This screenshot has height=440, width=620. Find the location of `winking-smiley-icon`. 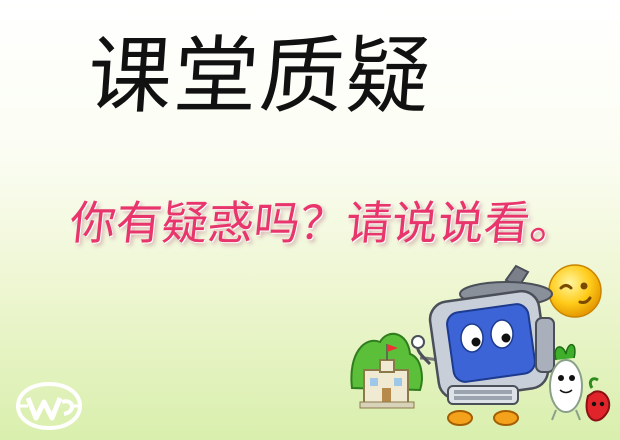

winking-smiley-icon is located at coordinates (575, 291).